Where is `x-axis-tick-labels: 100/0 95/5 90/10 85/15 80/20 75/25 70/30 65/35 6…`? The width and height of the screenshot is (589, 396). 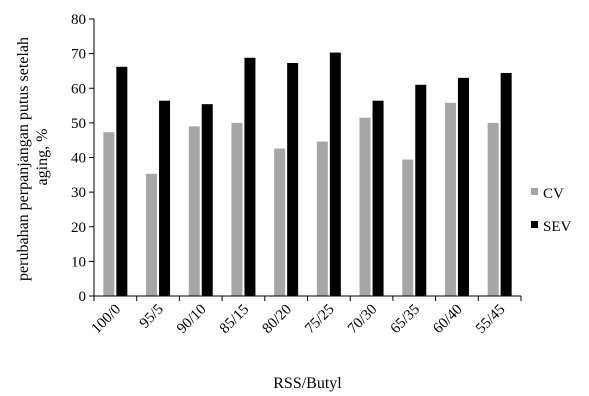 x-axis-tick-labels: 100/0 95/5 90/10 85/15 80/20 75/25 70/30 65/35 6… is located at coordinates (299, 319).